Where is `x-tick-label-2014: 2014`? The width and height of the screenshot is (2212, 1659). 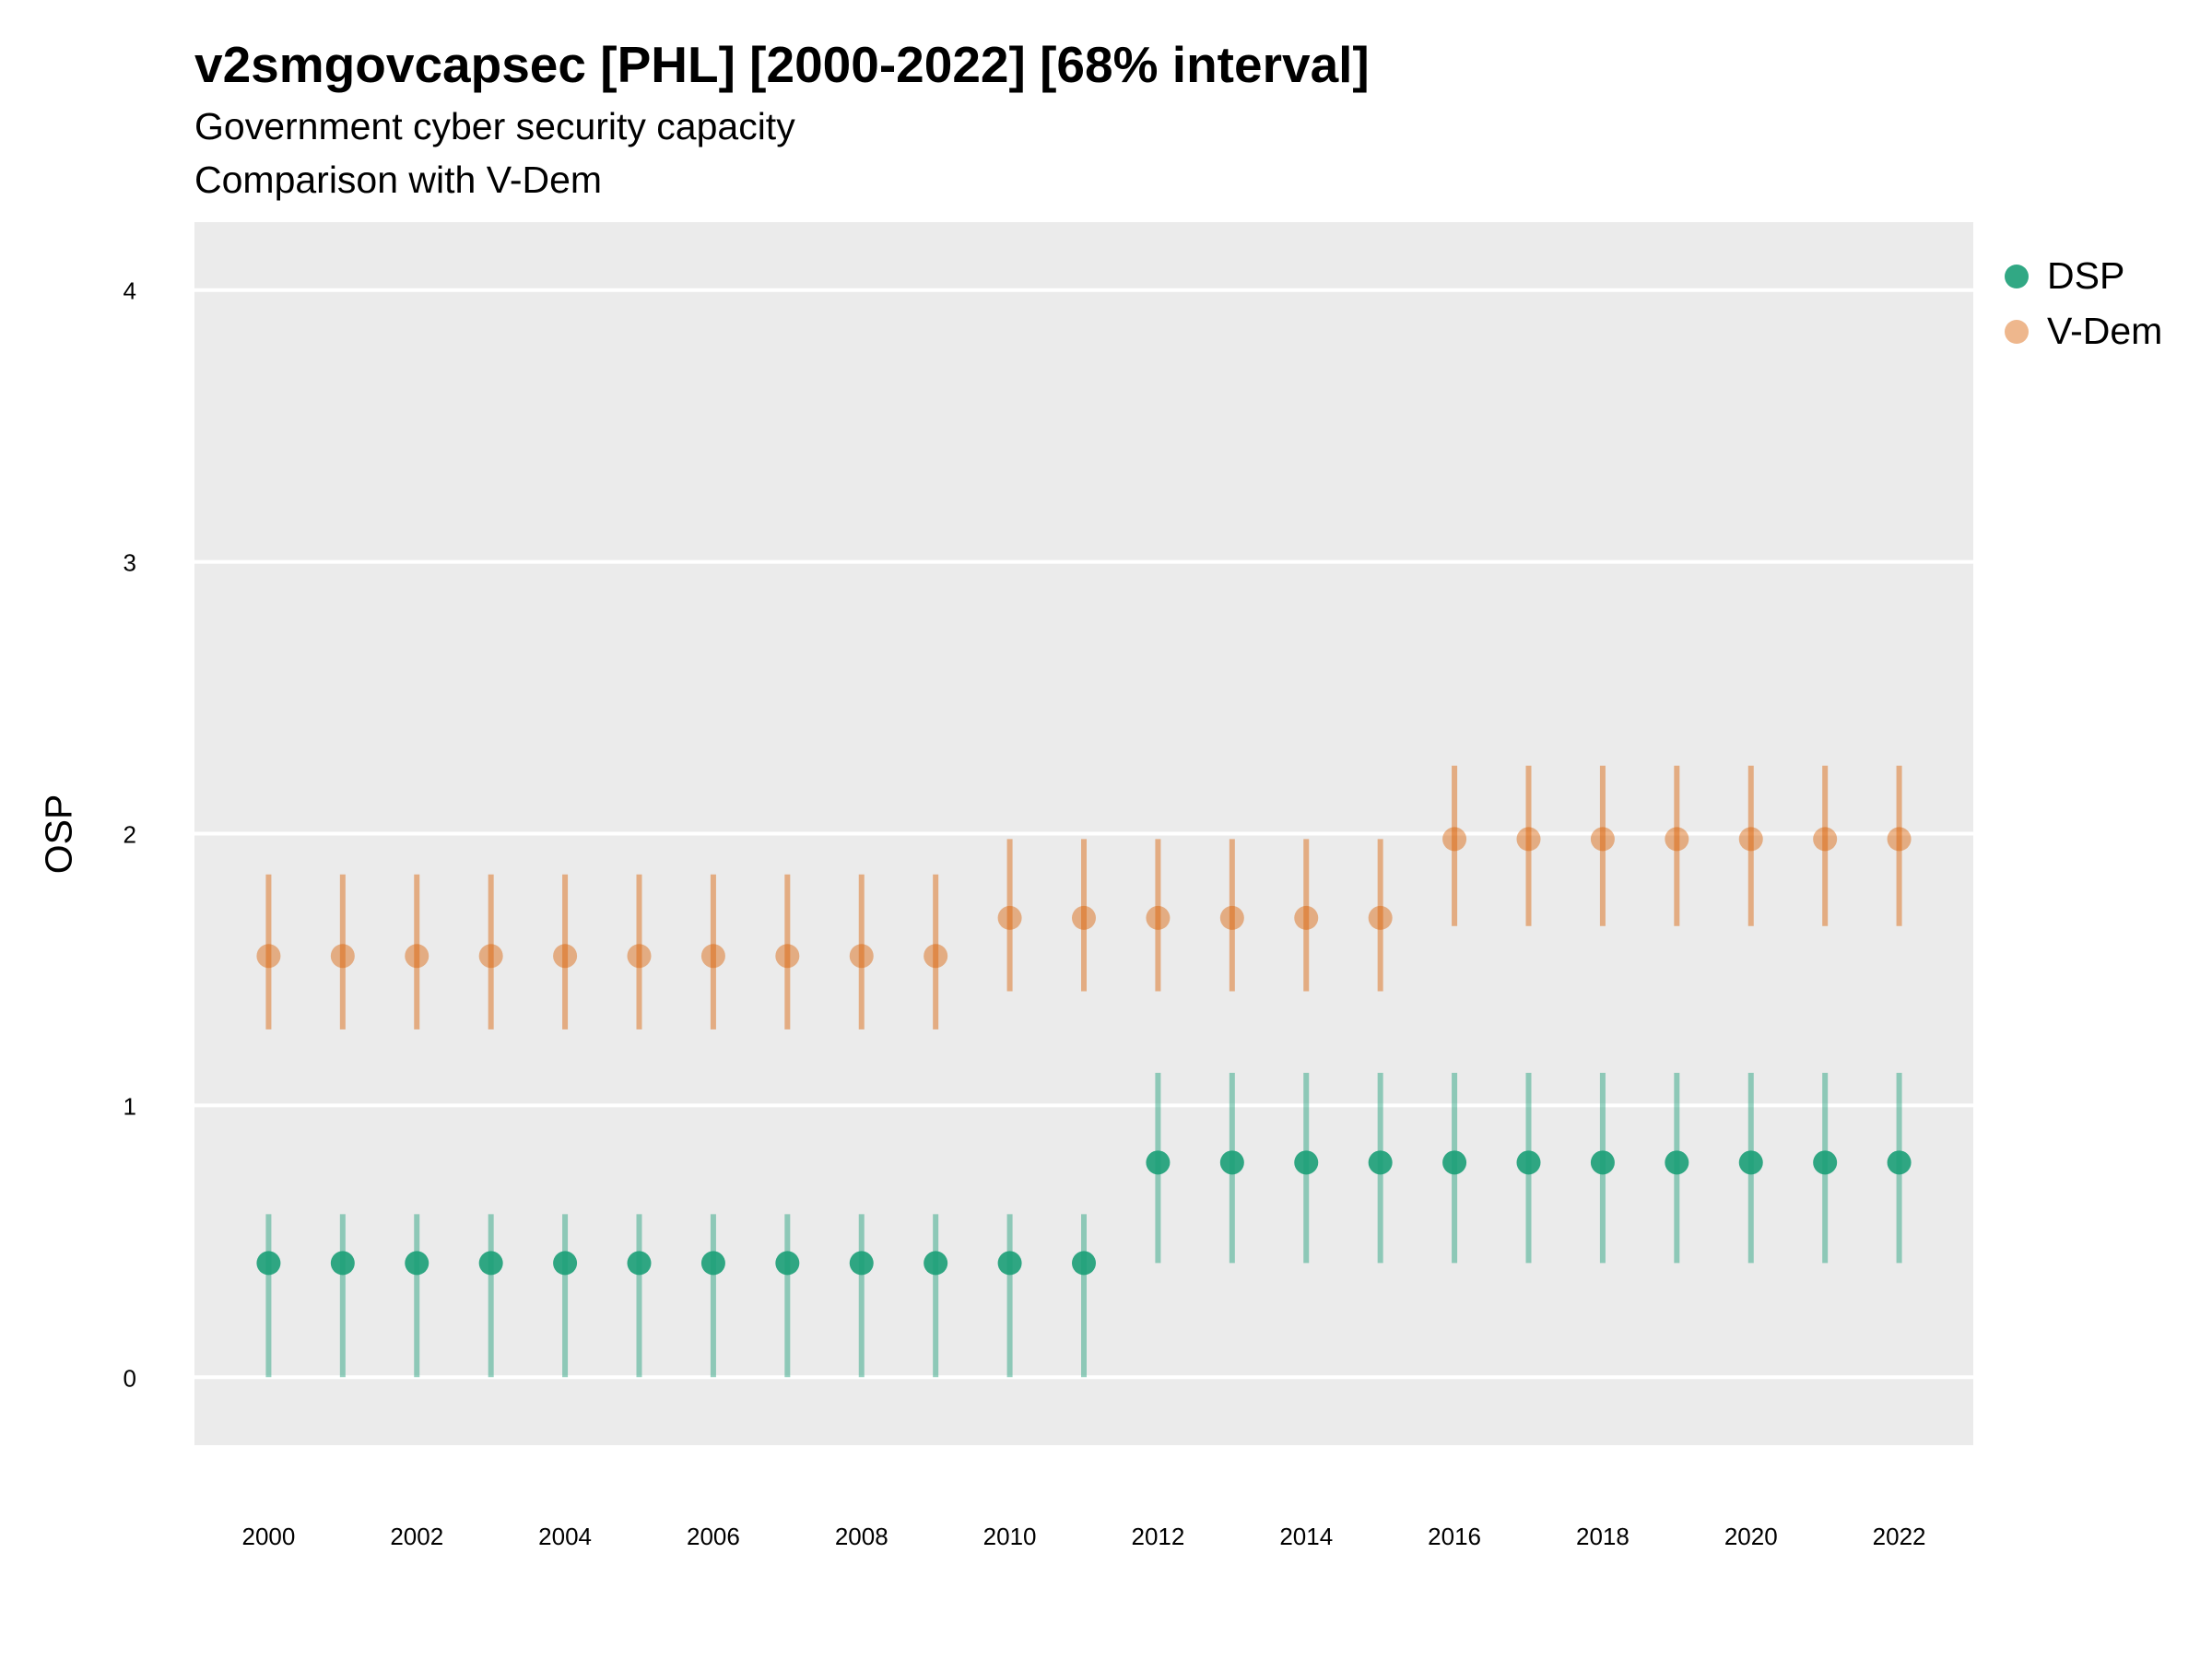 x-tick-label-2014: 2014 is located at coordinates (1306, 1536).